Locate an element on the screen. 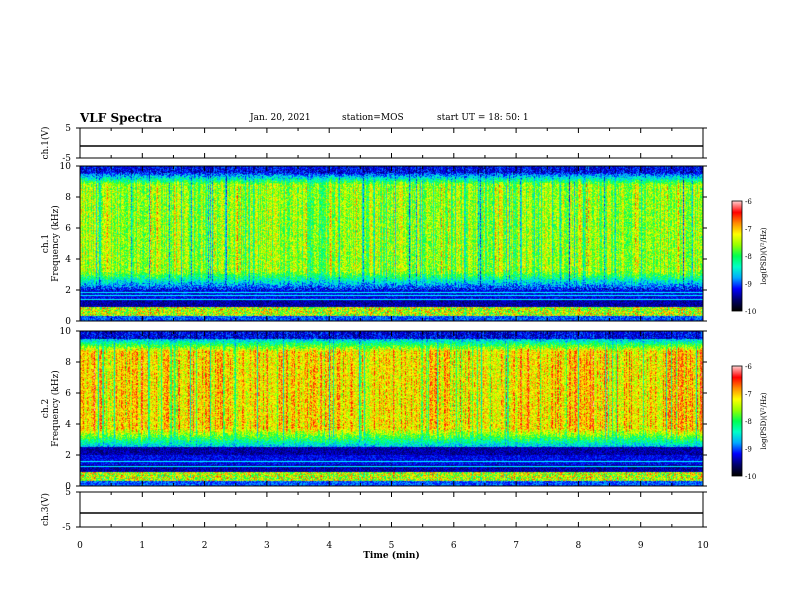 The height and width of the screenshot is (612, 792). start-ut-label: start UT = 18: 50: 1 is located at coordinates (483, 118).